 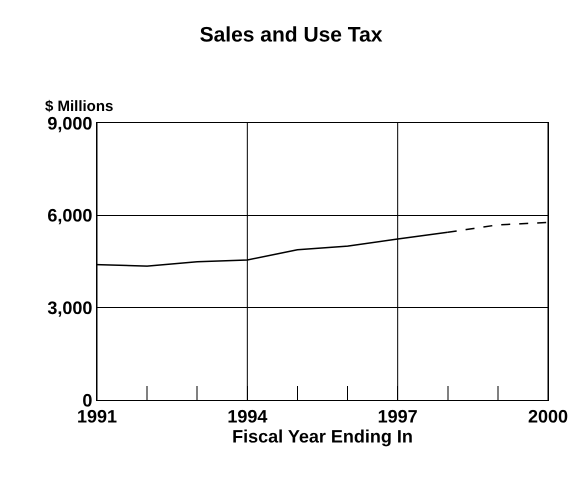 I want to click on x-tick-label: 1994, so click(x=247, y=416).